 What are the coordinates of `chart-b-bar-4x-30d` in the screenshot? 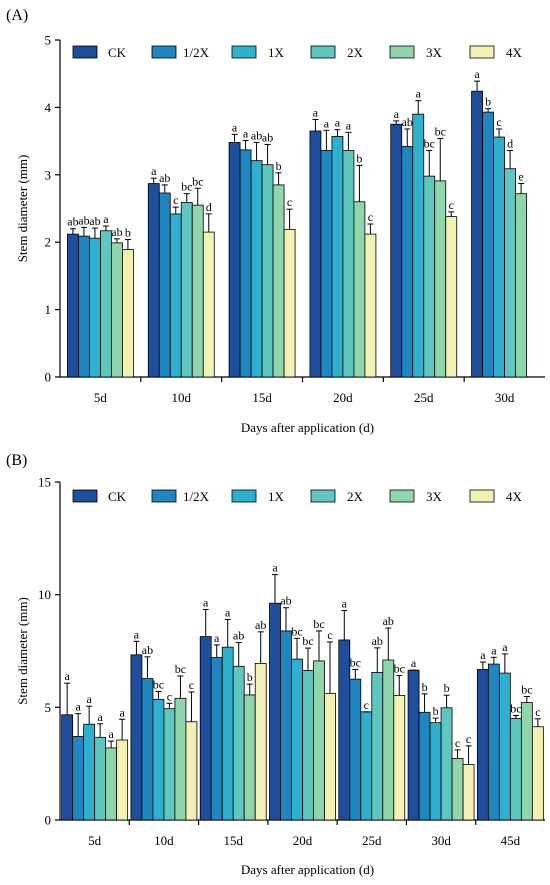 It's located at (468, 792).